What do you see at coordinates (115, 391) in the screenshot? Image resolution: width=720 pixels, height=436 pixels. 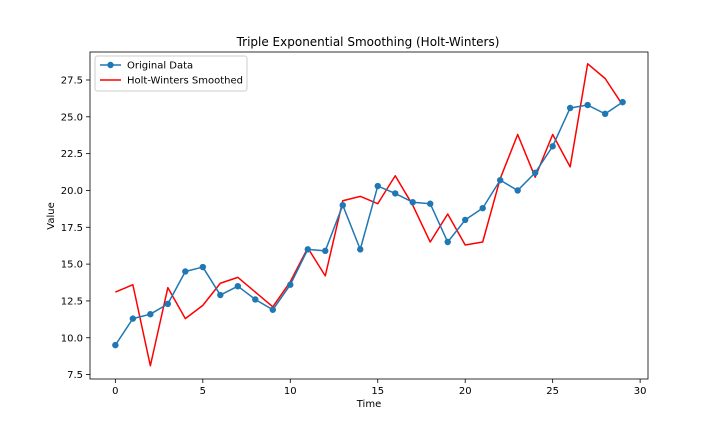 I see `x-tick-label: 0` at bounding box center [115, 391].